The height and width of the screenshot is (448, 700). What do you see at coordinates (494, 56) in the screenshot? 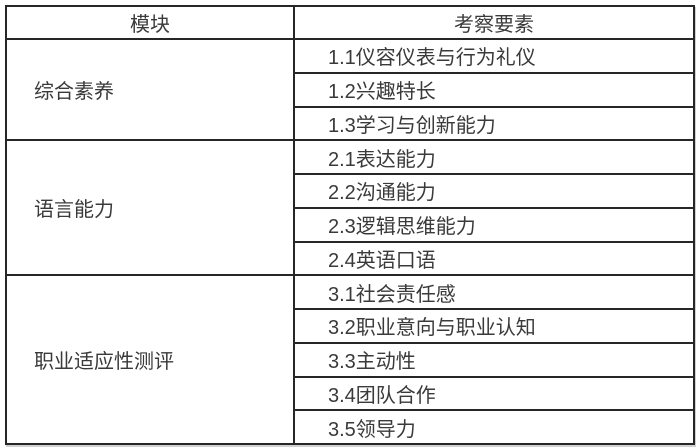
I see `element-cell: 1.1仪容仪表与行为礼仪` at bounding box center [494, 56].